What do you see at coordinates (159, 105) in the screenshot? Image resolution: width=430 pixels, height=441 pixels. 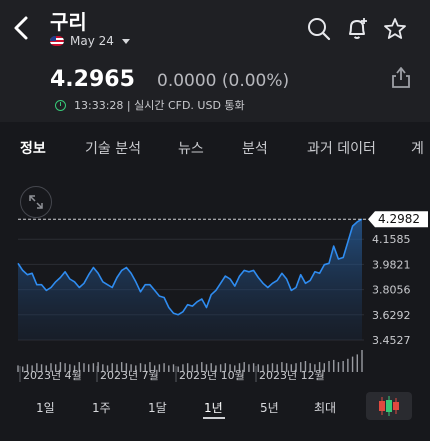 I see `quote-meta-text: 13:33:28 | 실시간 CFD. USD 통화` at bounding box center [159, 105].